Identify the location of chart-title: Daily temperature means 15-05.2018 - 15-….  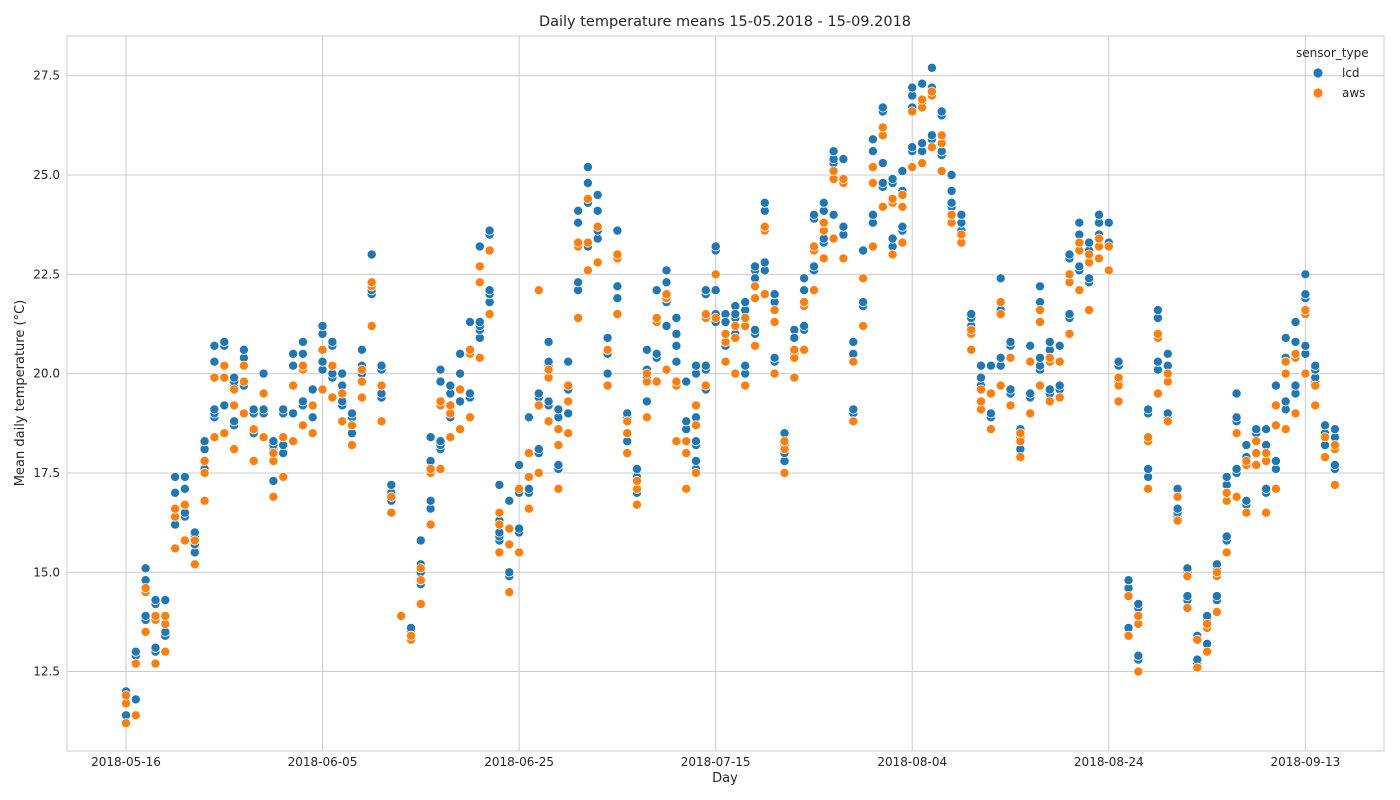
(725, 22).